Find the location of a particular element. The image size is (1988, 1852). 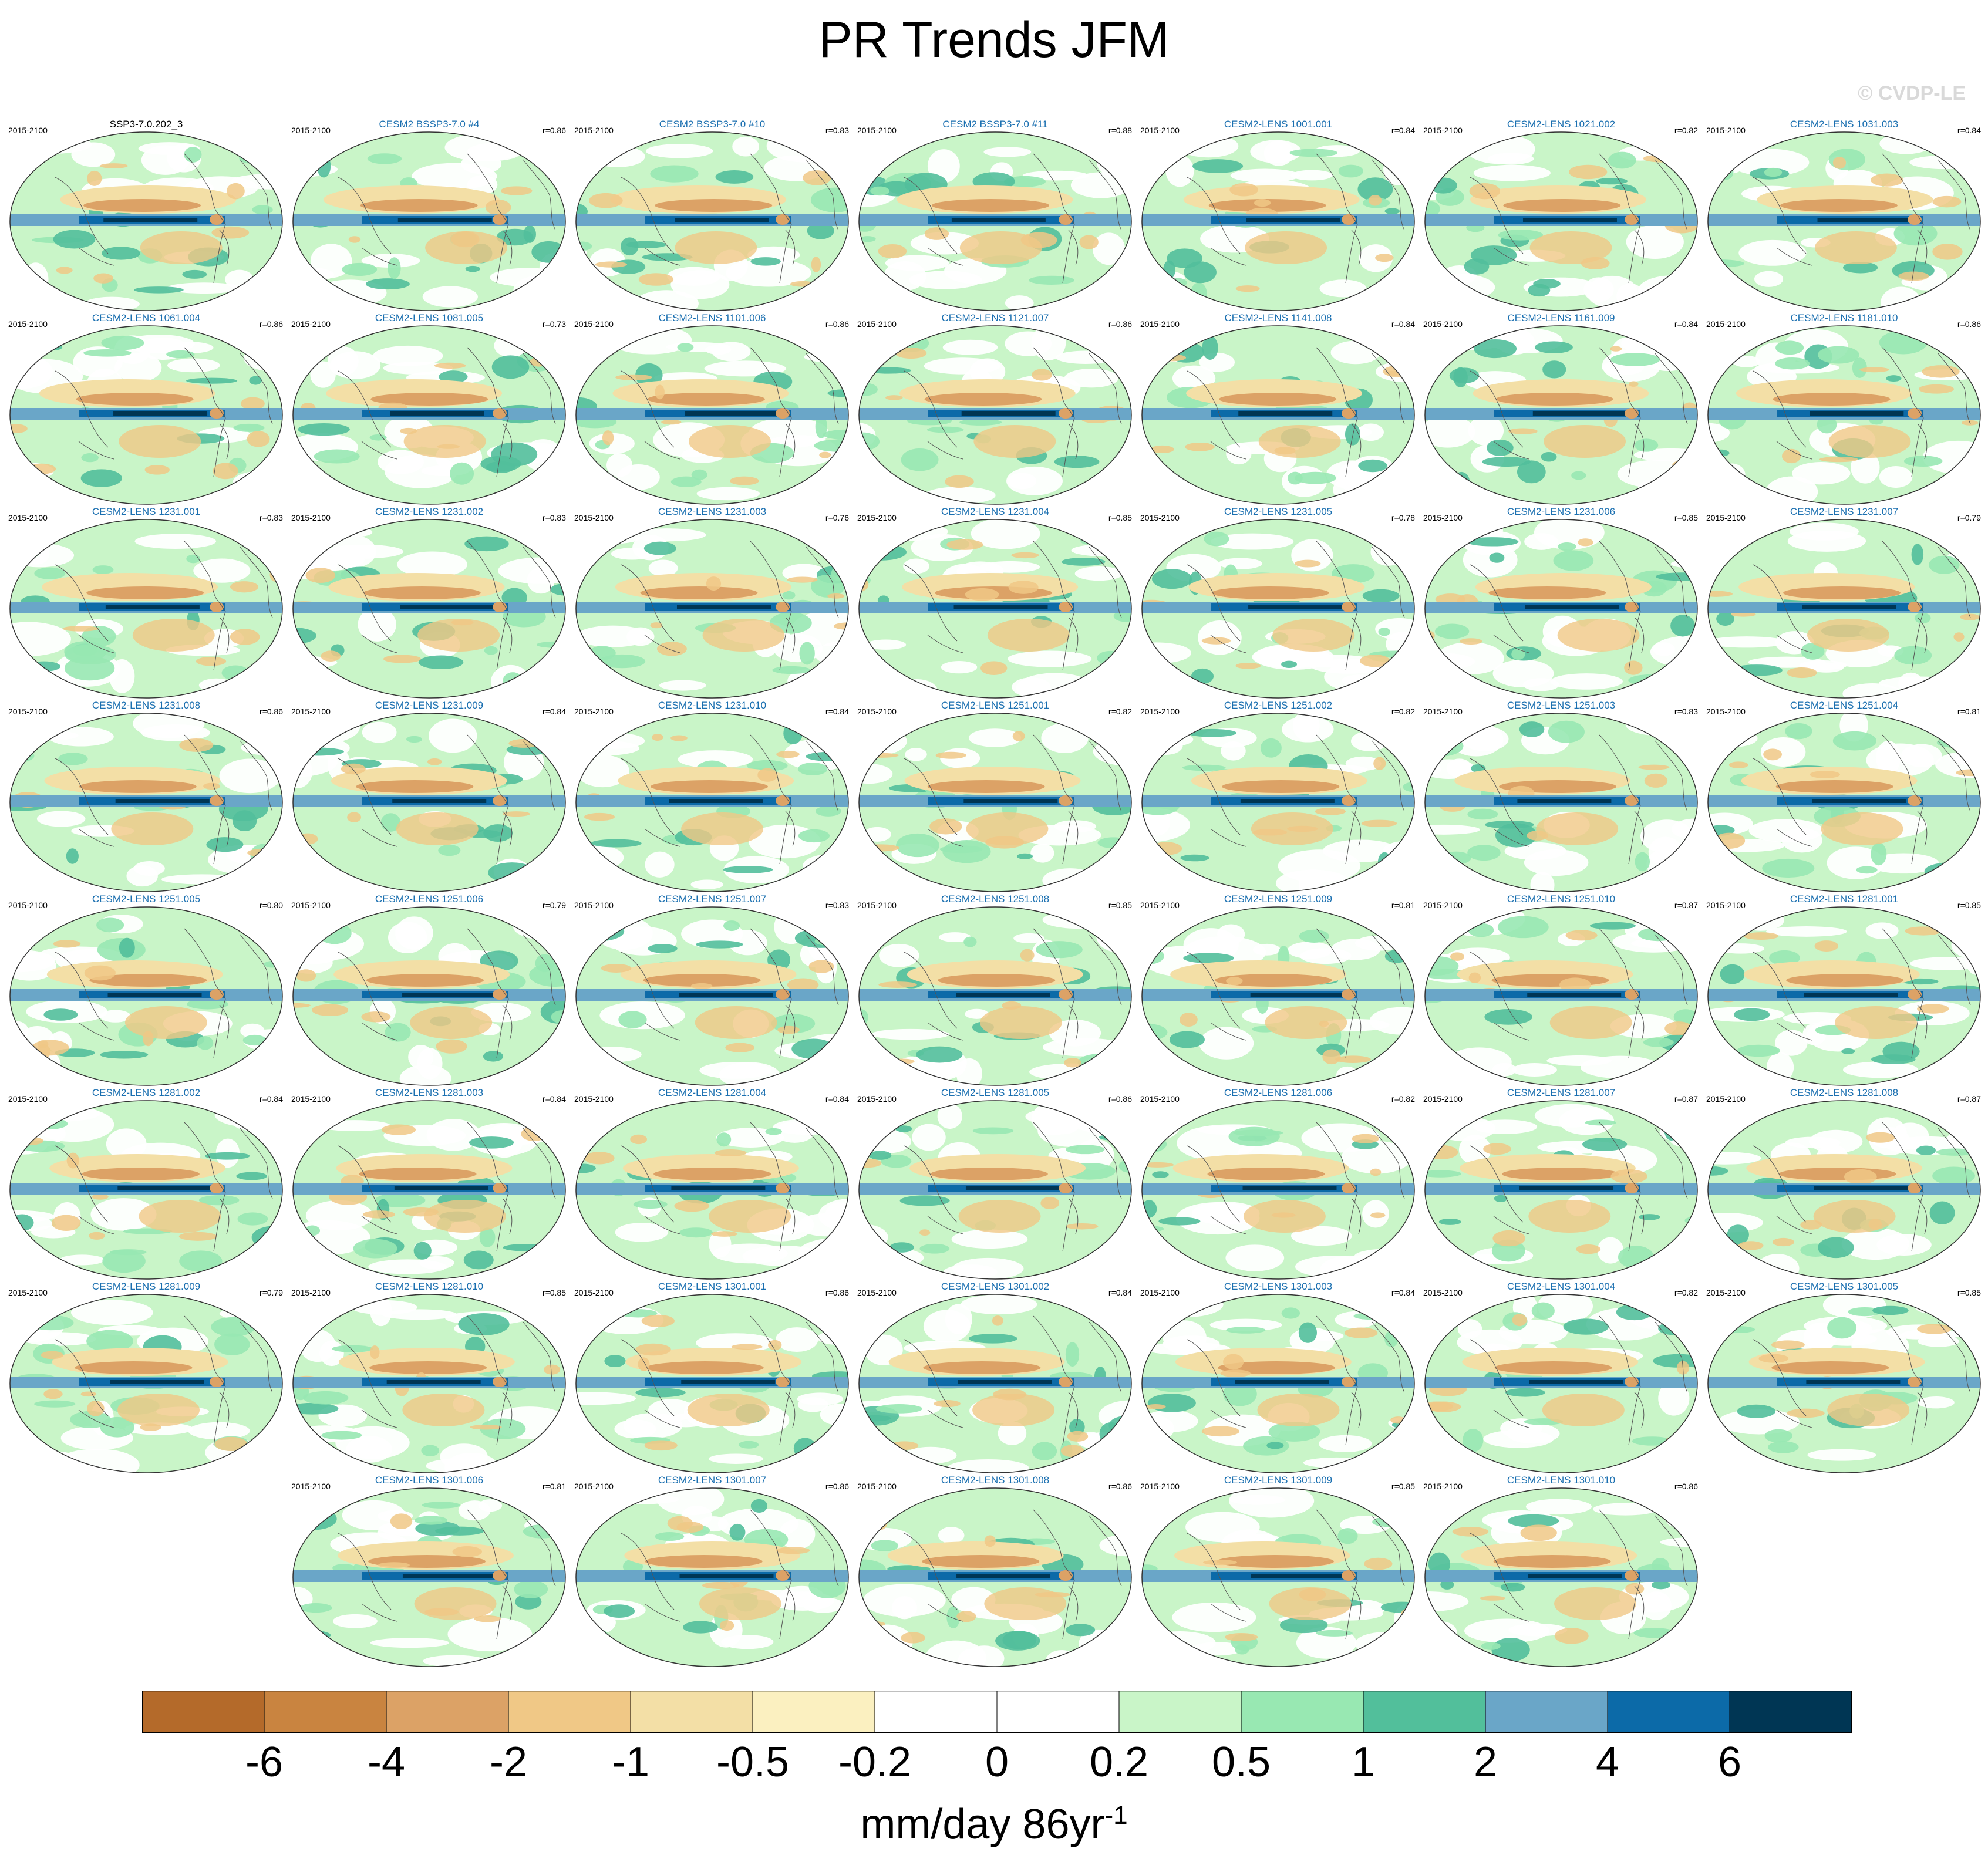

colorbar-tick-label: 6 is located at coordinates (1730, 1762).